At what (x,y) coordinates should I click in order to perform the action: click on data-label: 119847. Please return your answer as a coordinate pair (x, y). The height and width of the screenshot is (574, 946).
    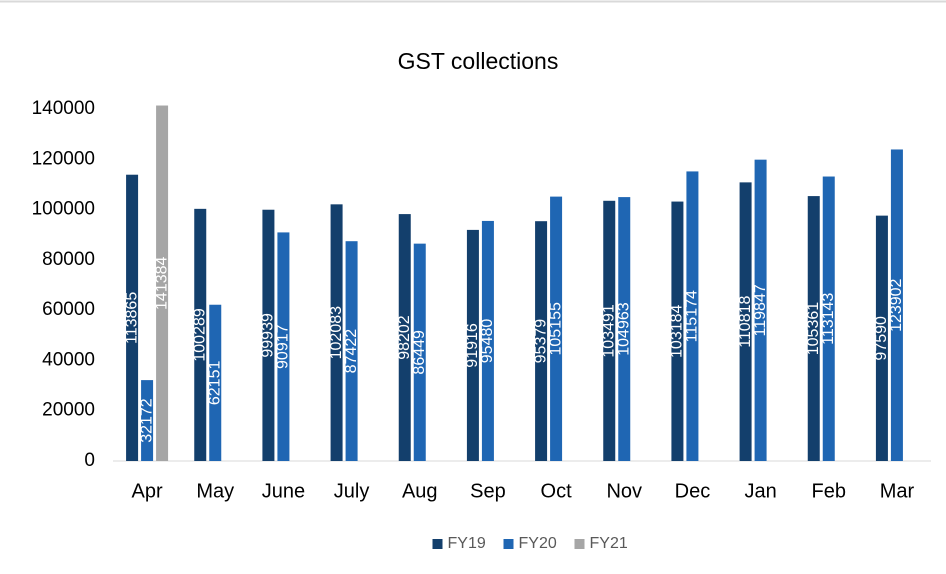
    Looking at the image, I should click on (760, 310).